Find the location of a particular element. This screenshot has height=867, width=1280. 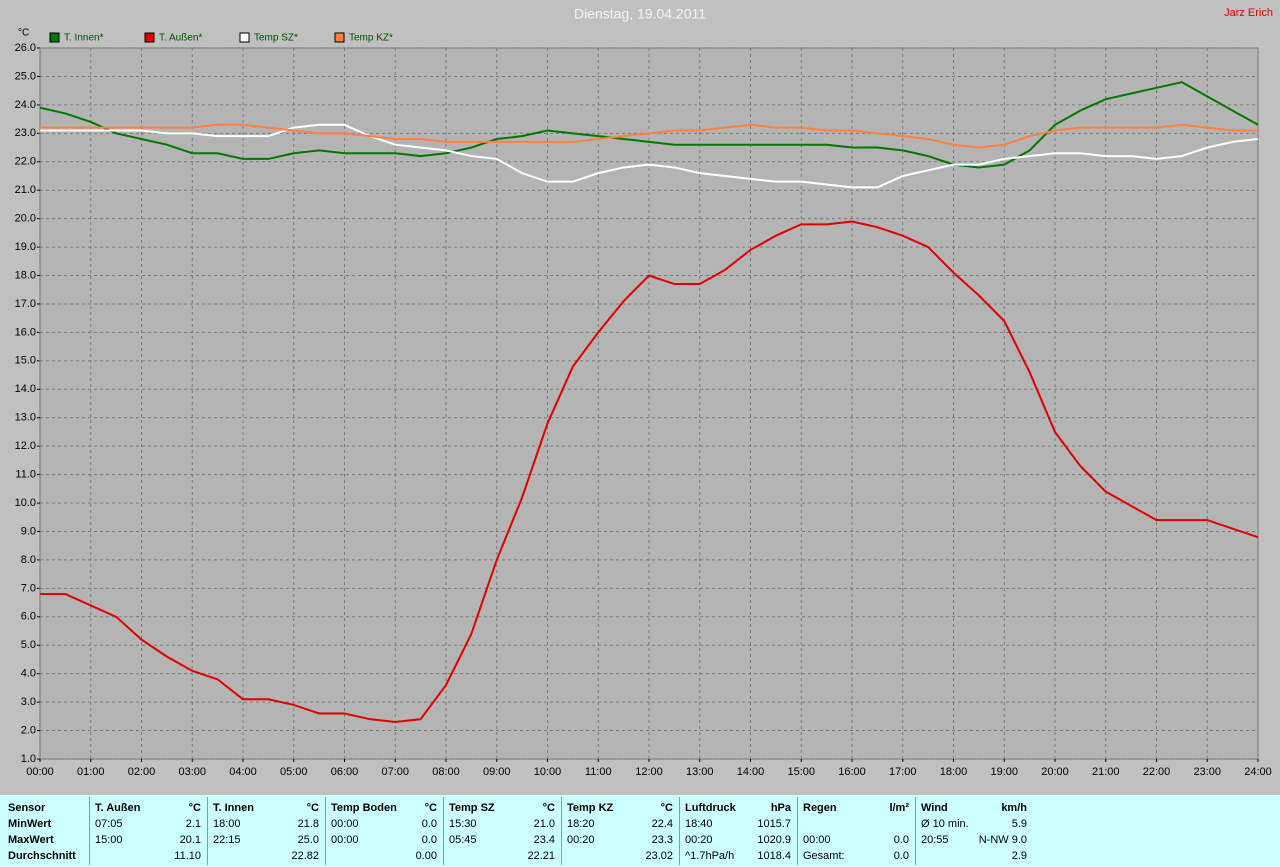

y-tick-label: 11.0 is located at coordinates (25, 475).